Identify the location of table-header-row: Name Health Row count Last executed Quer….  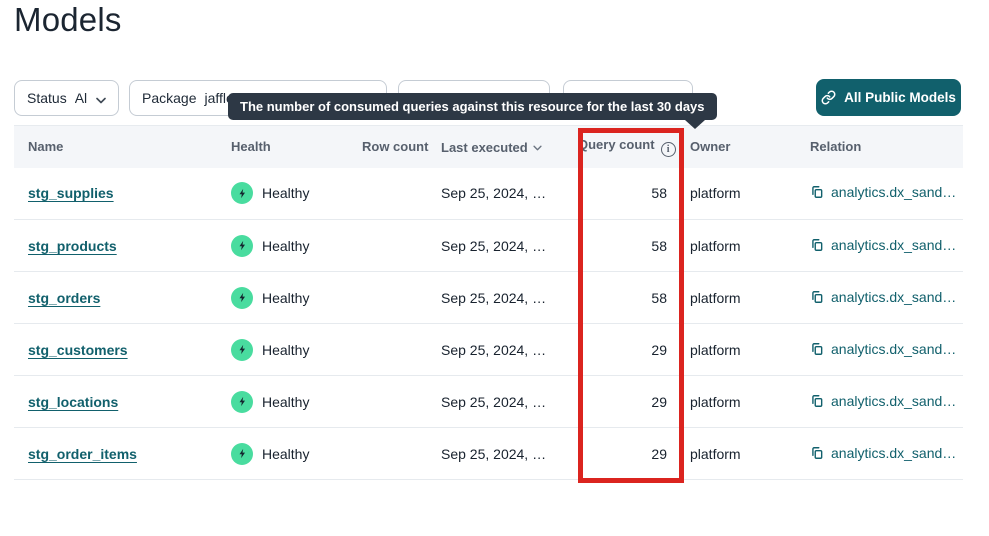
(488, 146).